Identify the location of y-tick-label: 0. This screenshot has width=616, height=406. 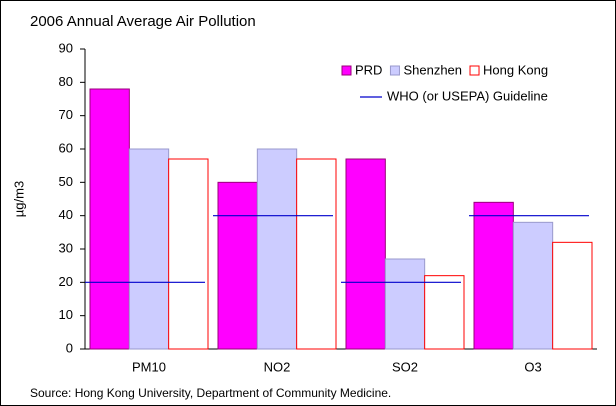
(69, 347).